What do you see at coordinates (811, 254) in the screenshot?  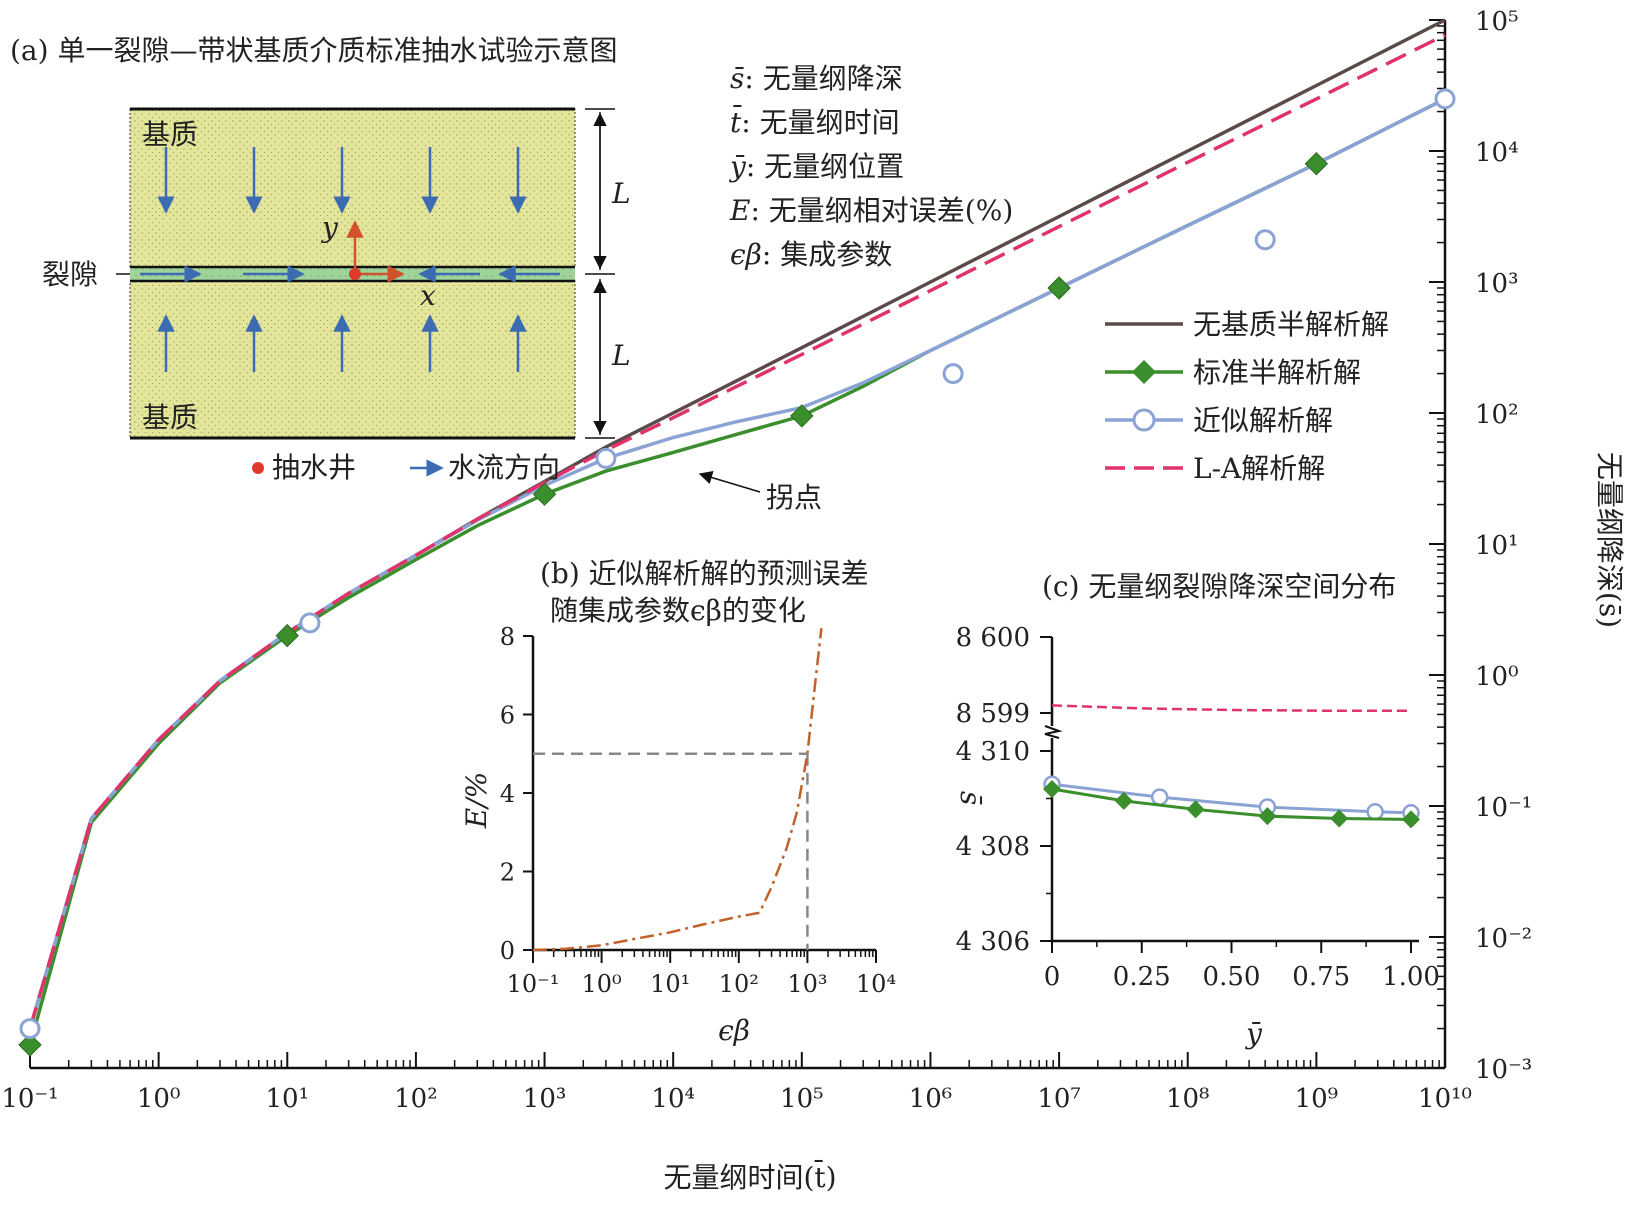 I see `notation-item: ϵβ: 集成参数` at bounding box center [811, 254].